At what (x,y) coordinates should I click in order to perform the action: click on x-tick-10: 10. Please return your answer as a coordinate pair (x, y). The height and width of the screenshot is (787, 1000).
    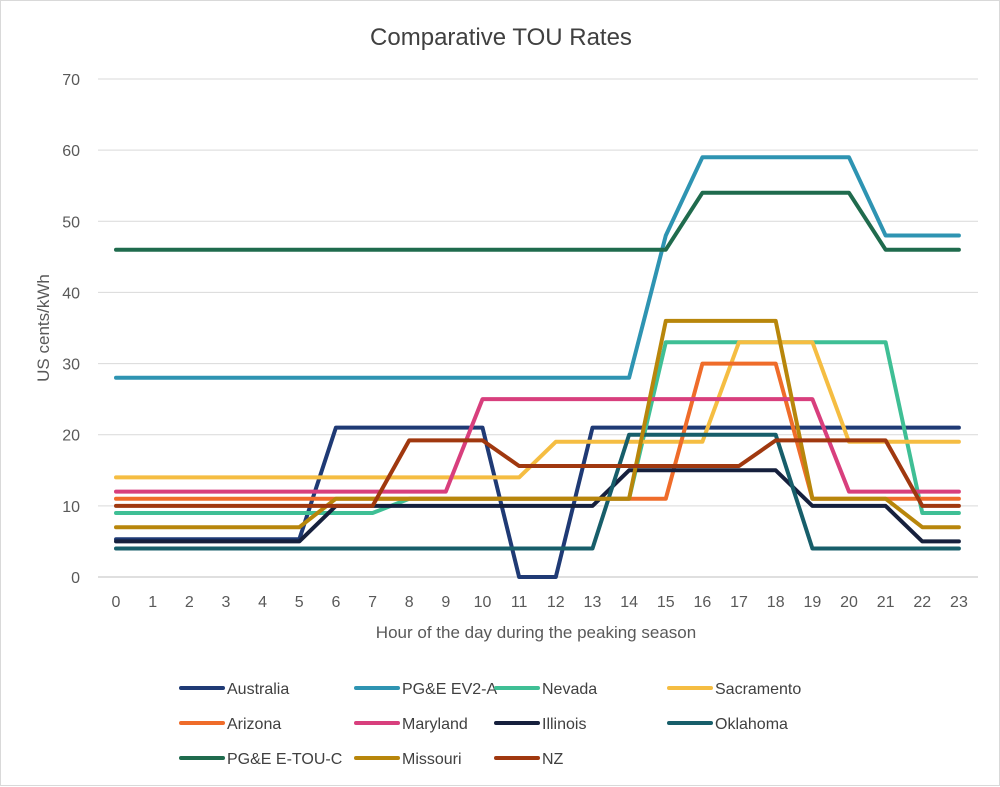
    Looking at the image, I should click on (483, 602).